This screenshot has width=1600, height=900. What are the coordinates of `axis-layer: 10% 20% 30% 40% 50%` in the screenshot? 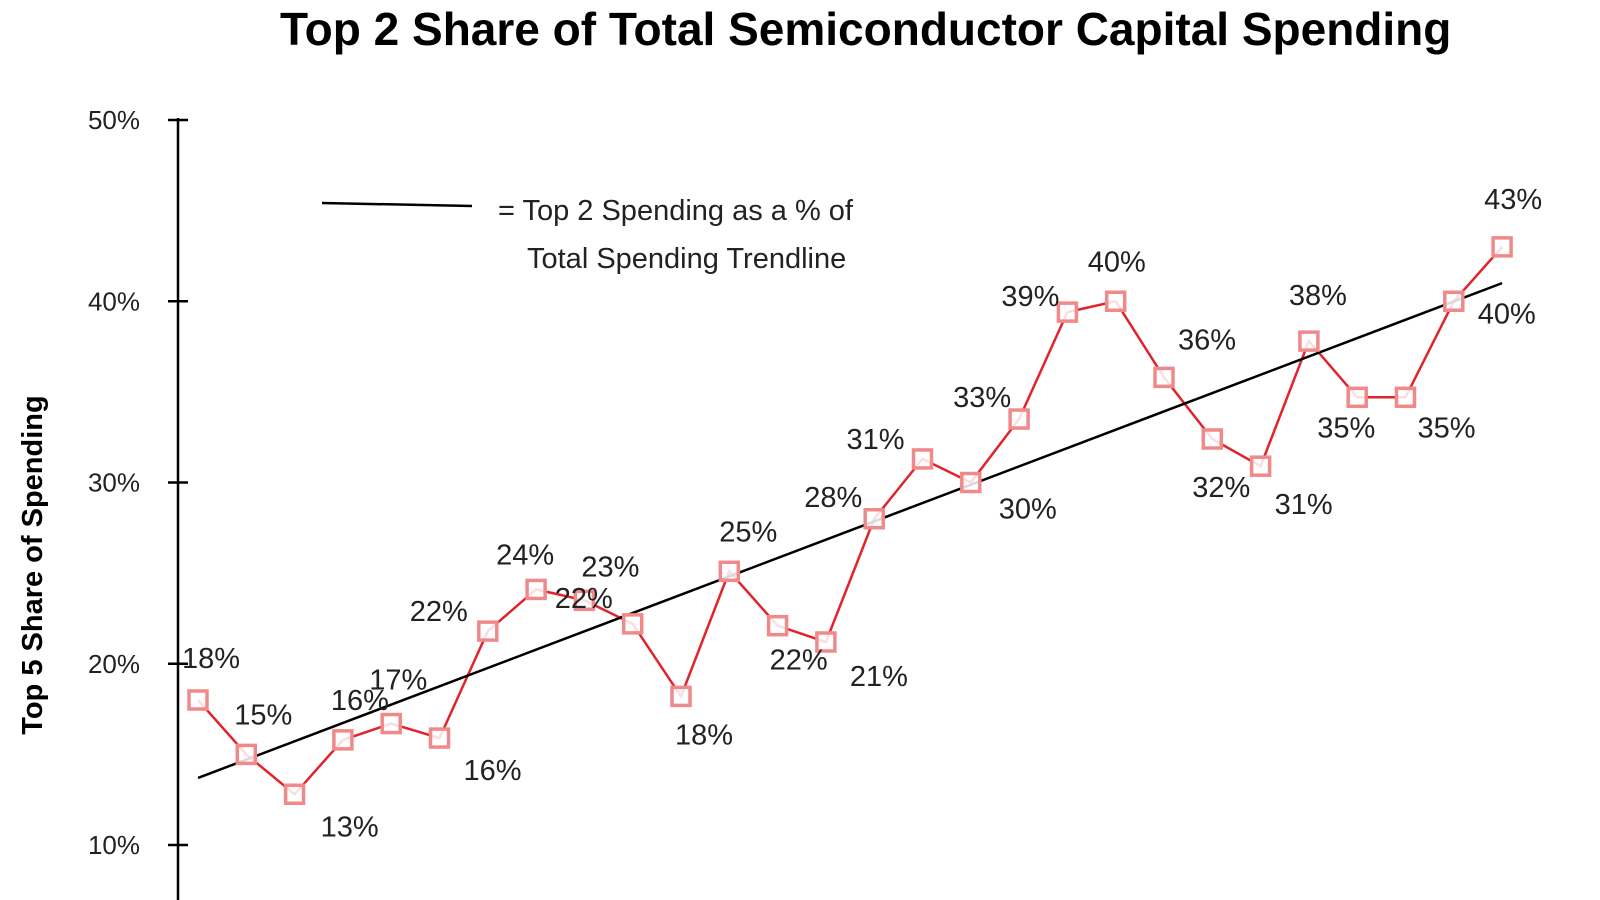 It's located at (138, 502).